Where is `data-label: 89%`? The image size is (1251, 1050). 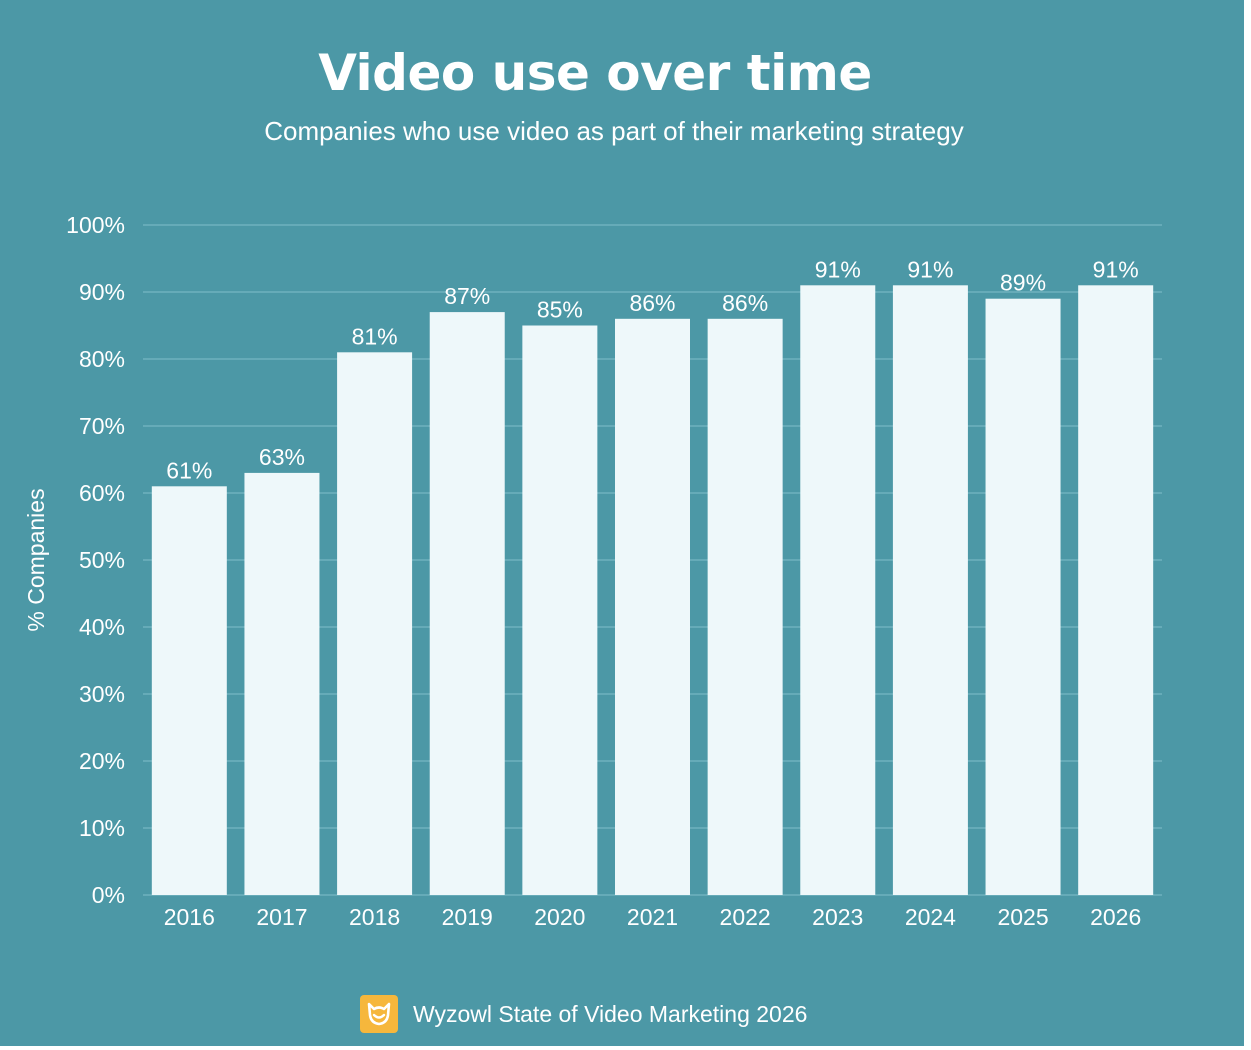
data-label: 89% is located at coordinates (1023, 283).